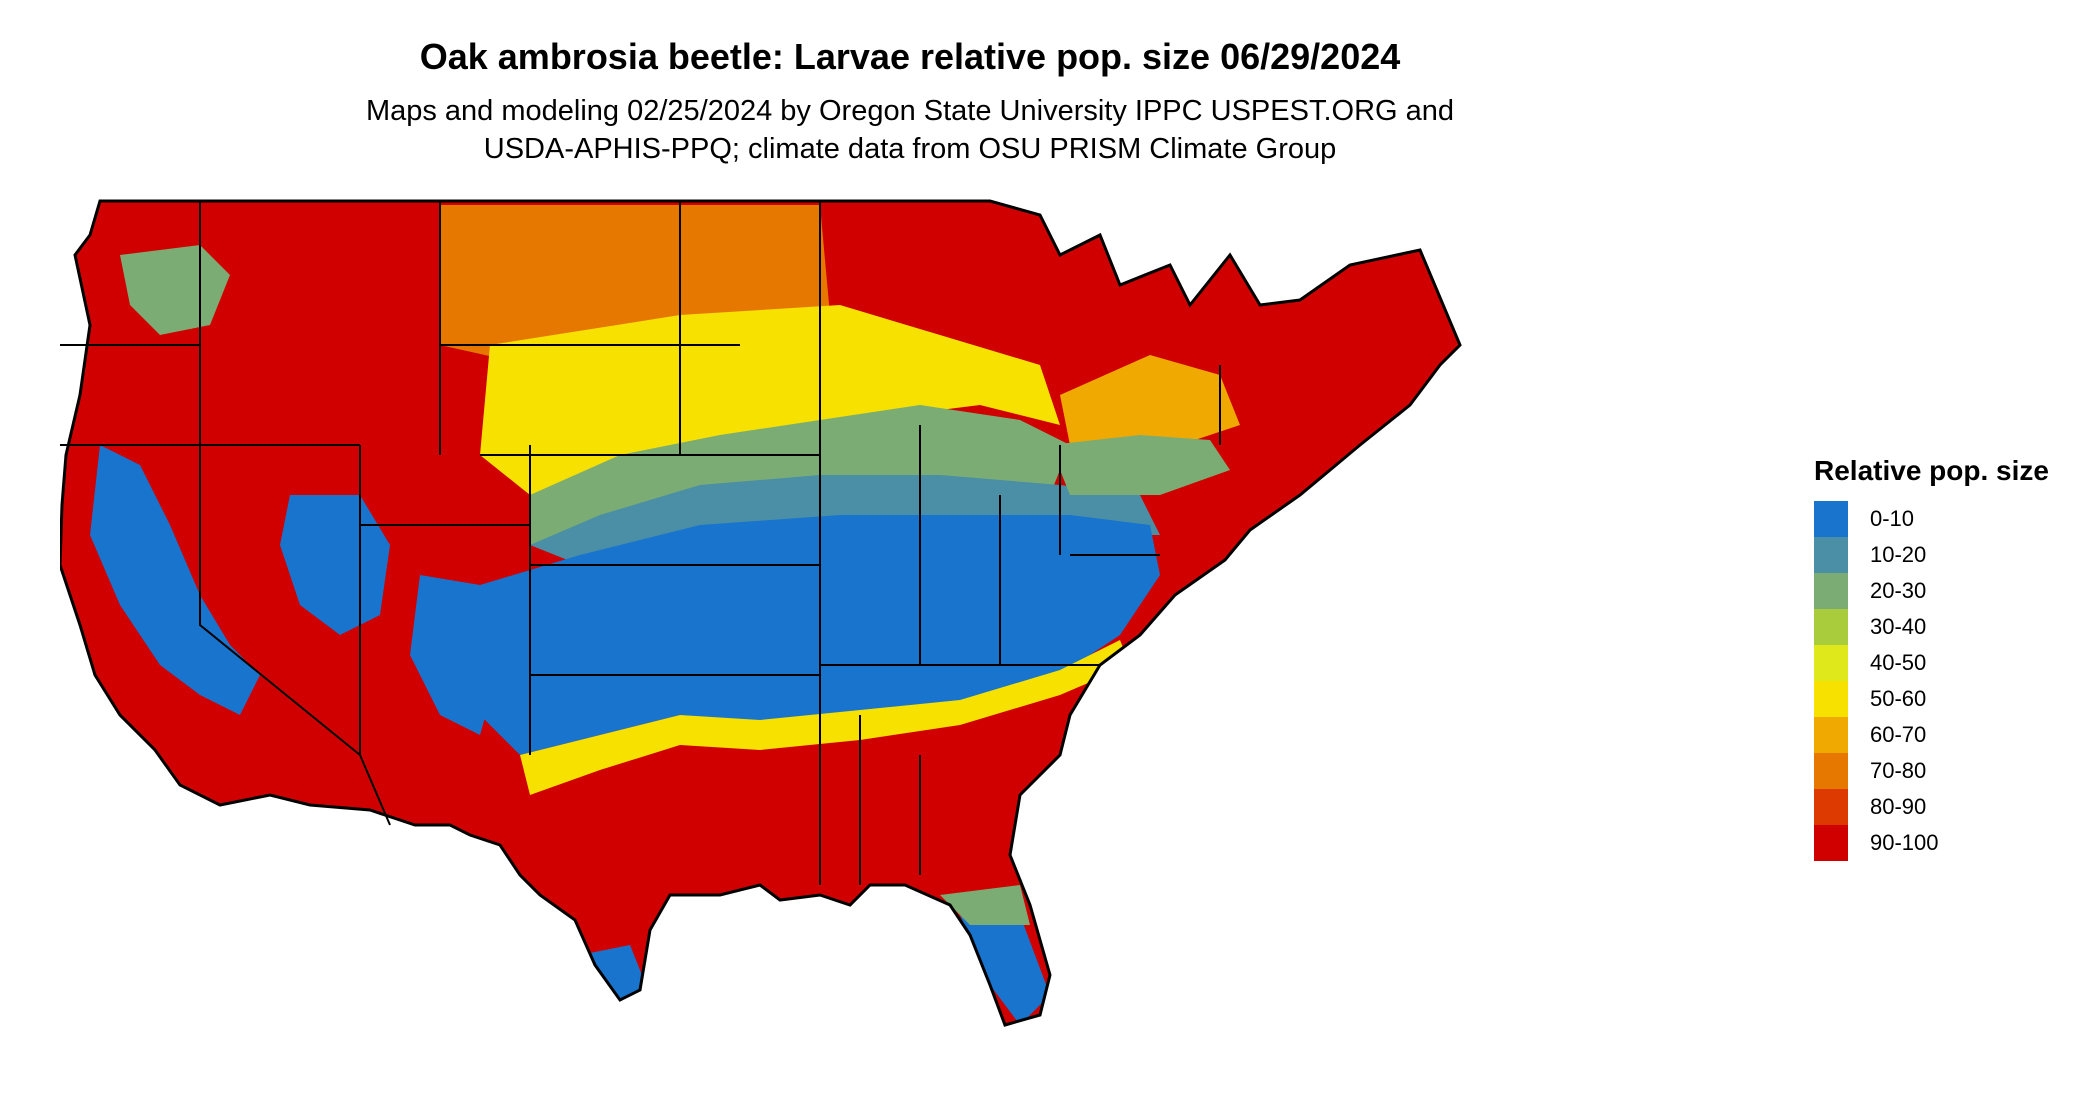 Image resolution: width=2100 pixels, height=1116 pixels. What do you see at coordinates (770, 400) in the screenshot?
I see `region-north-central-yellow` at bounding box center [770, 400].